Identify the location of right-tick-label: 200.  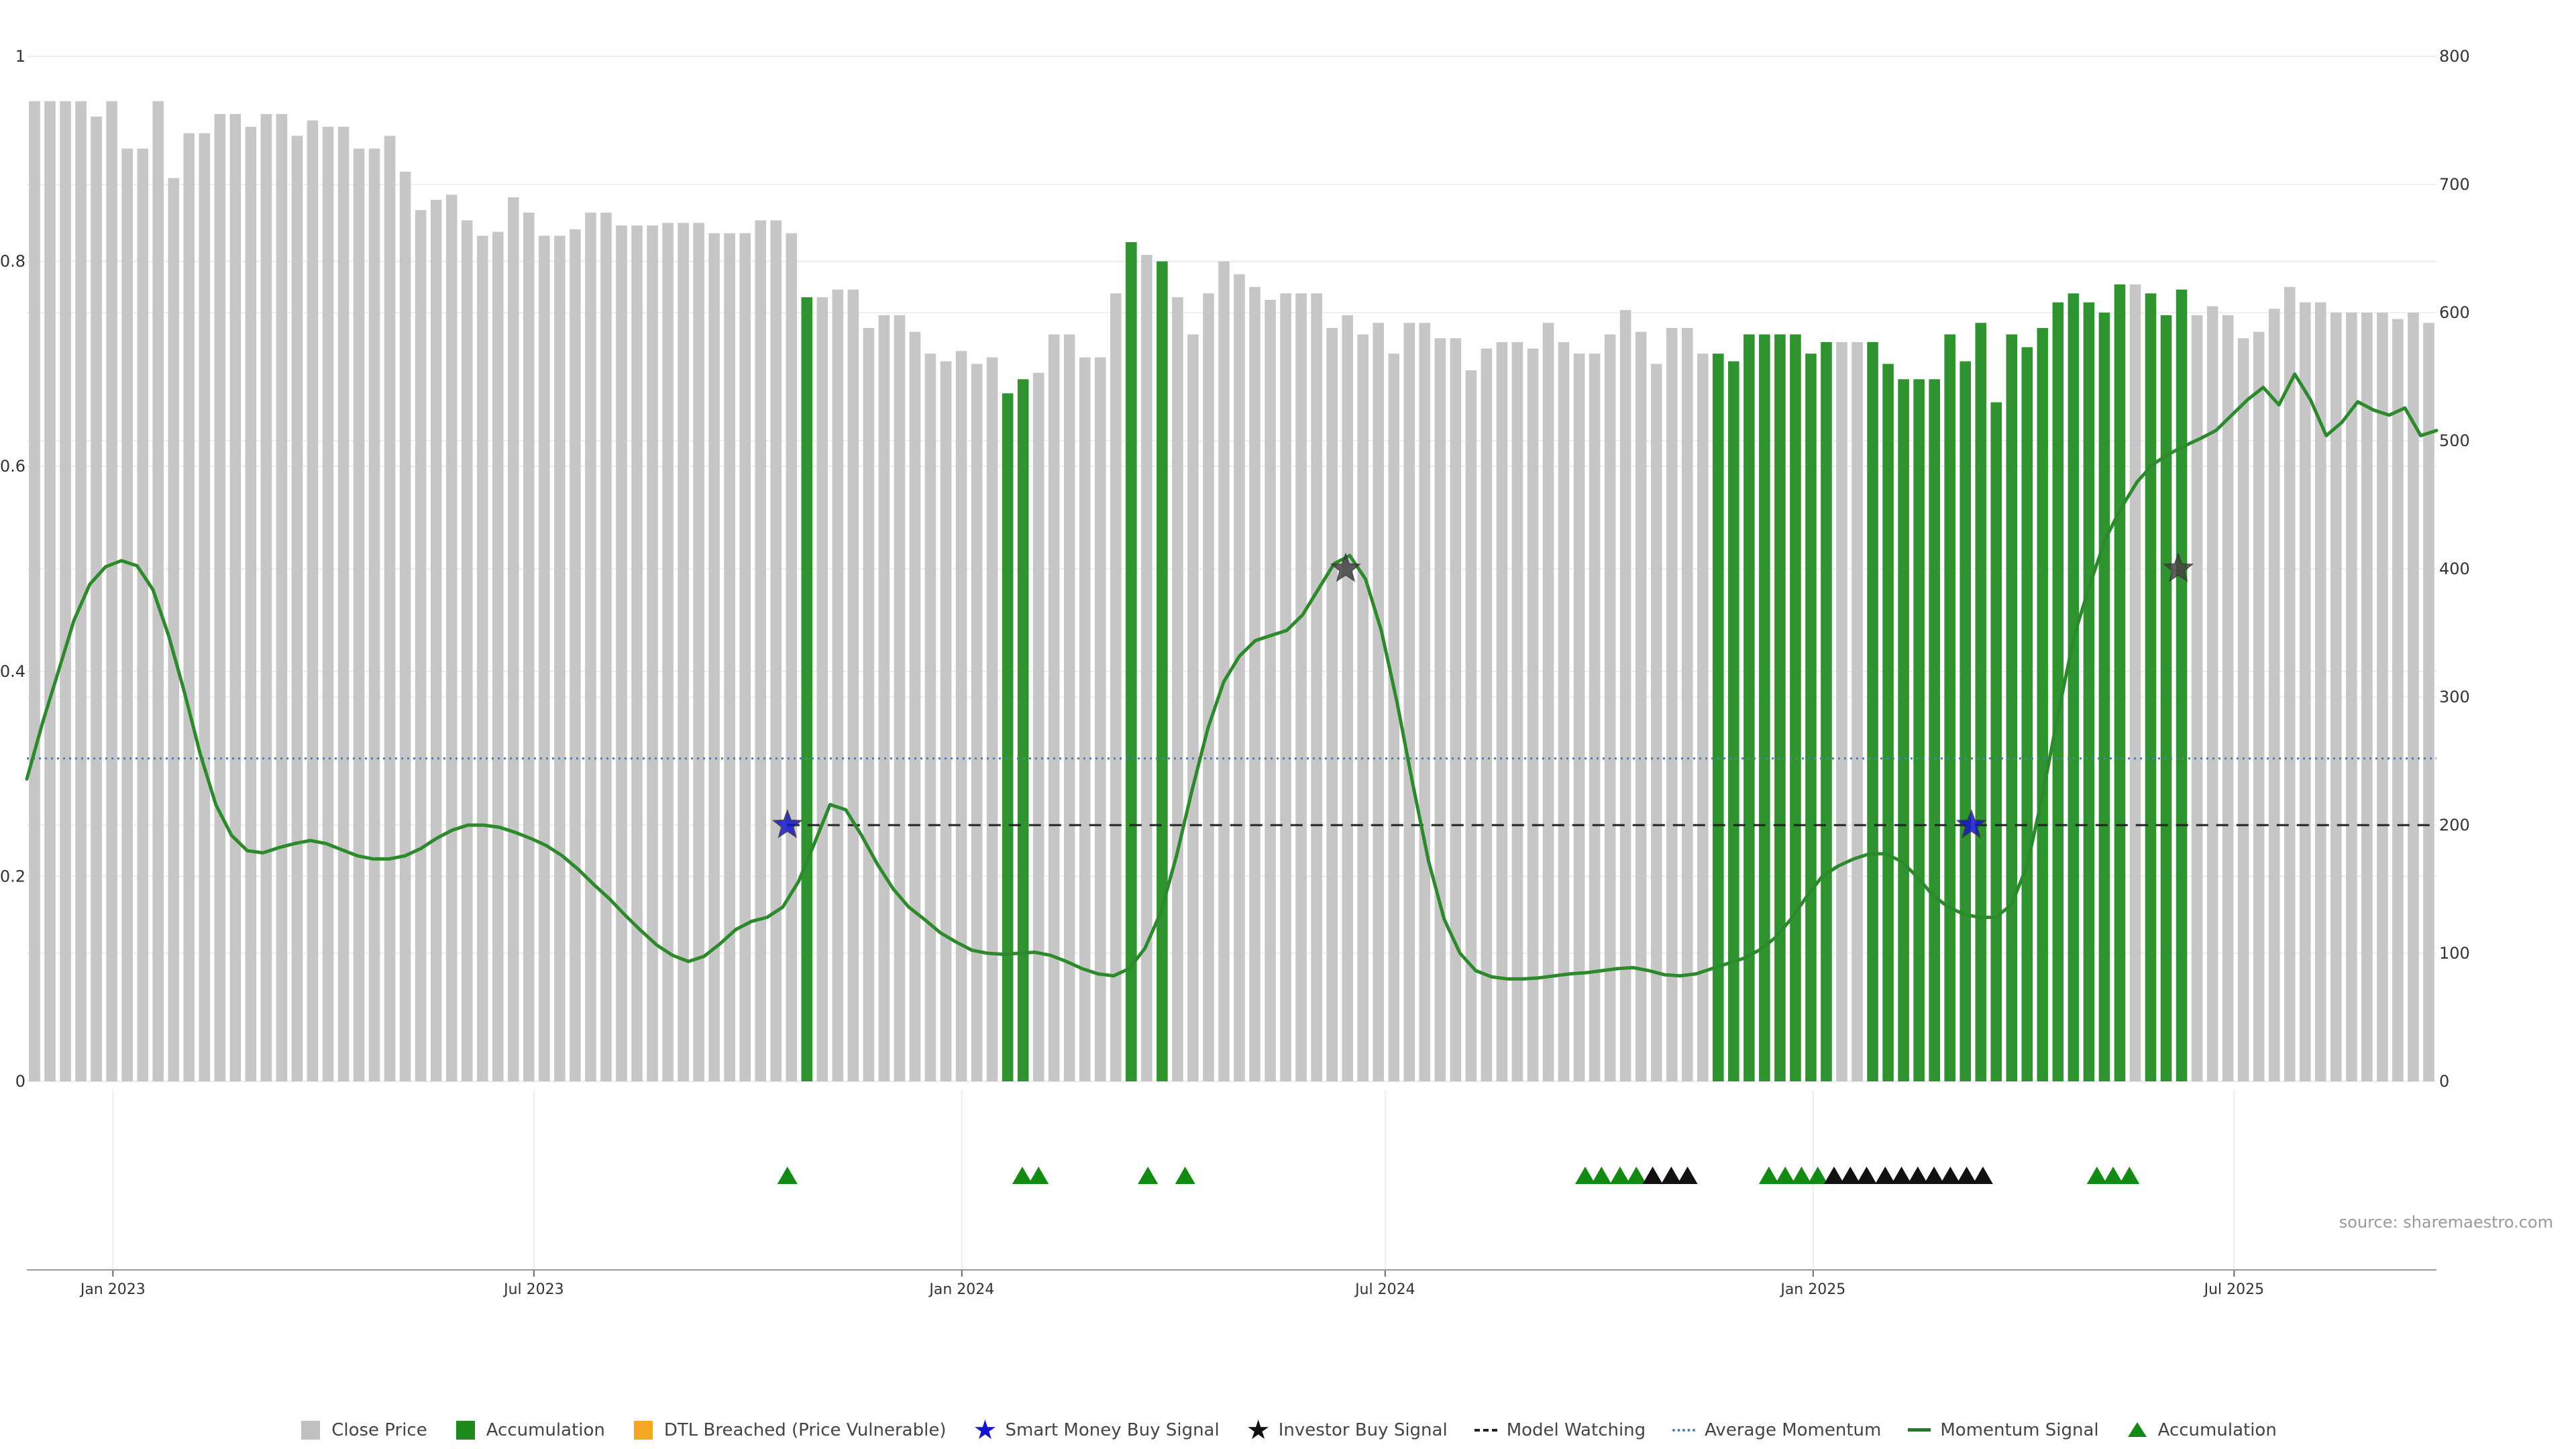
(2454, 825).